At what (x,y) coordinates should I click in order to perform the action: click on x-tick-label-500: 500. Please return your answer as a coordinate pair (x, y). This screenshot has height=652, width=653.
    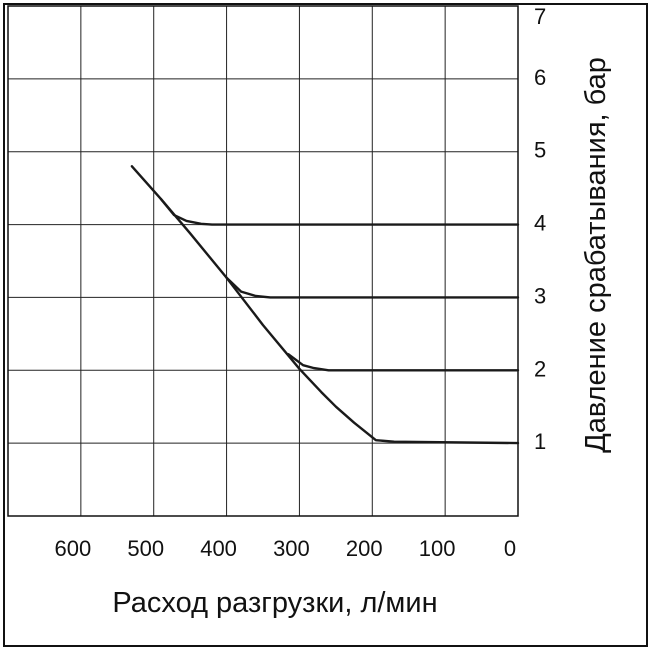
    Looking at the image, I should click on (145, 548).